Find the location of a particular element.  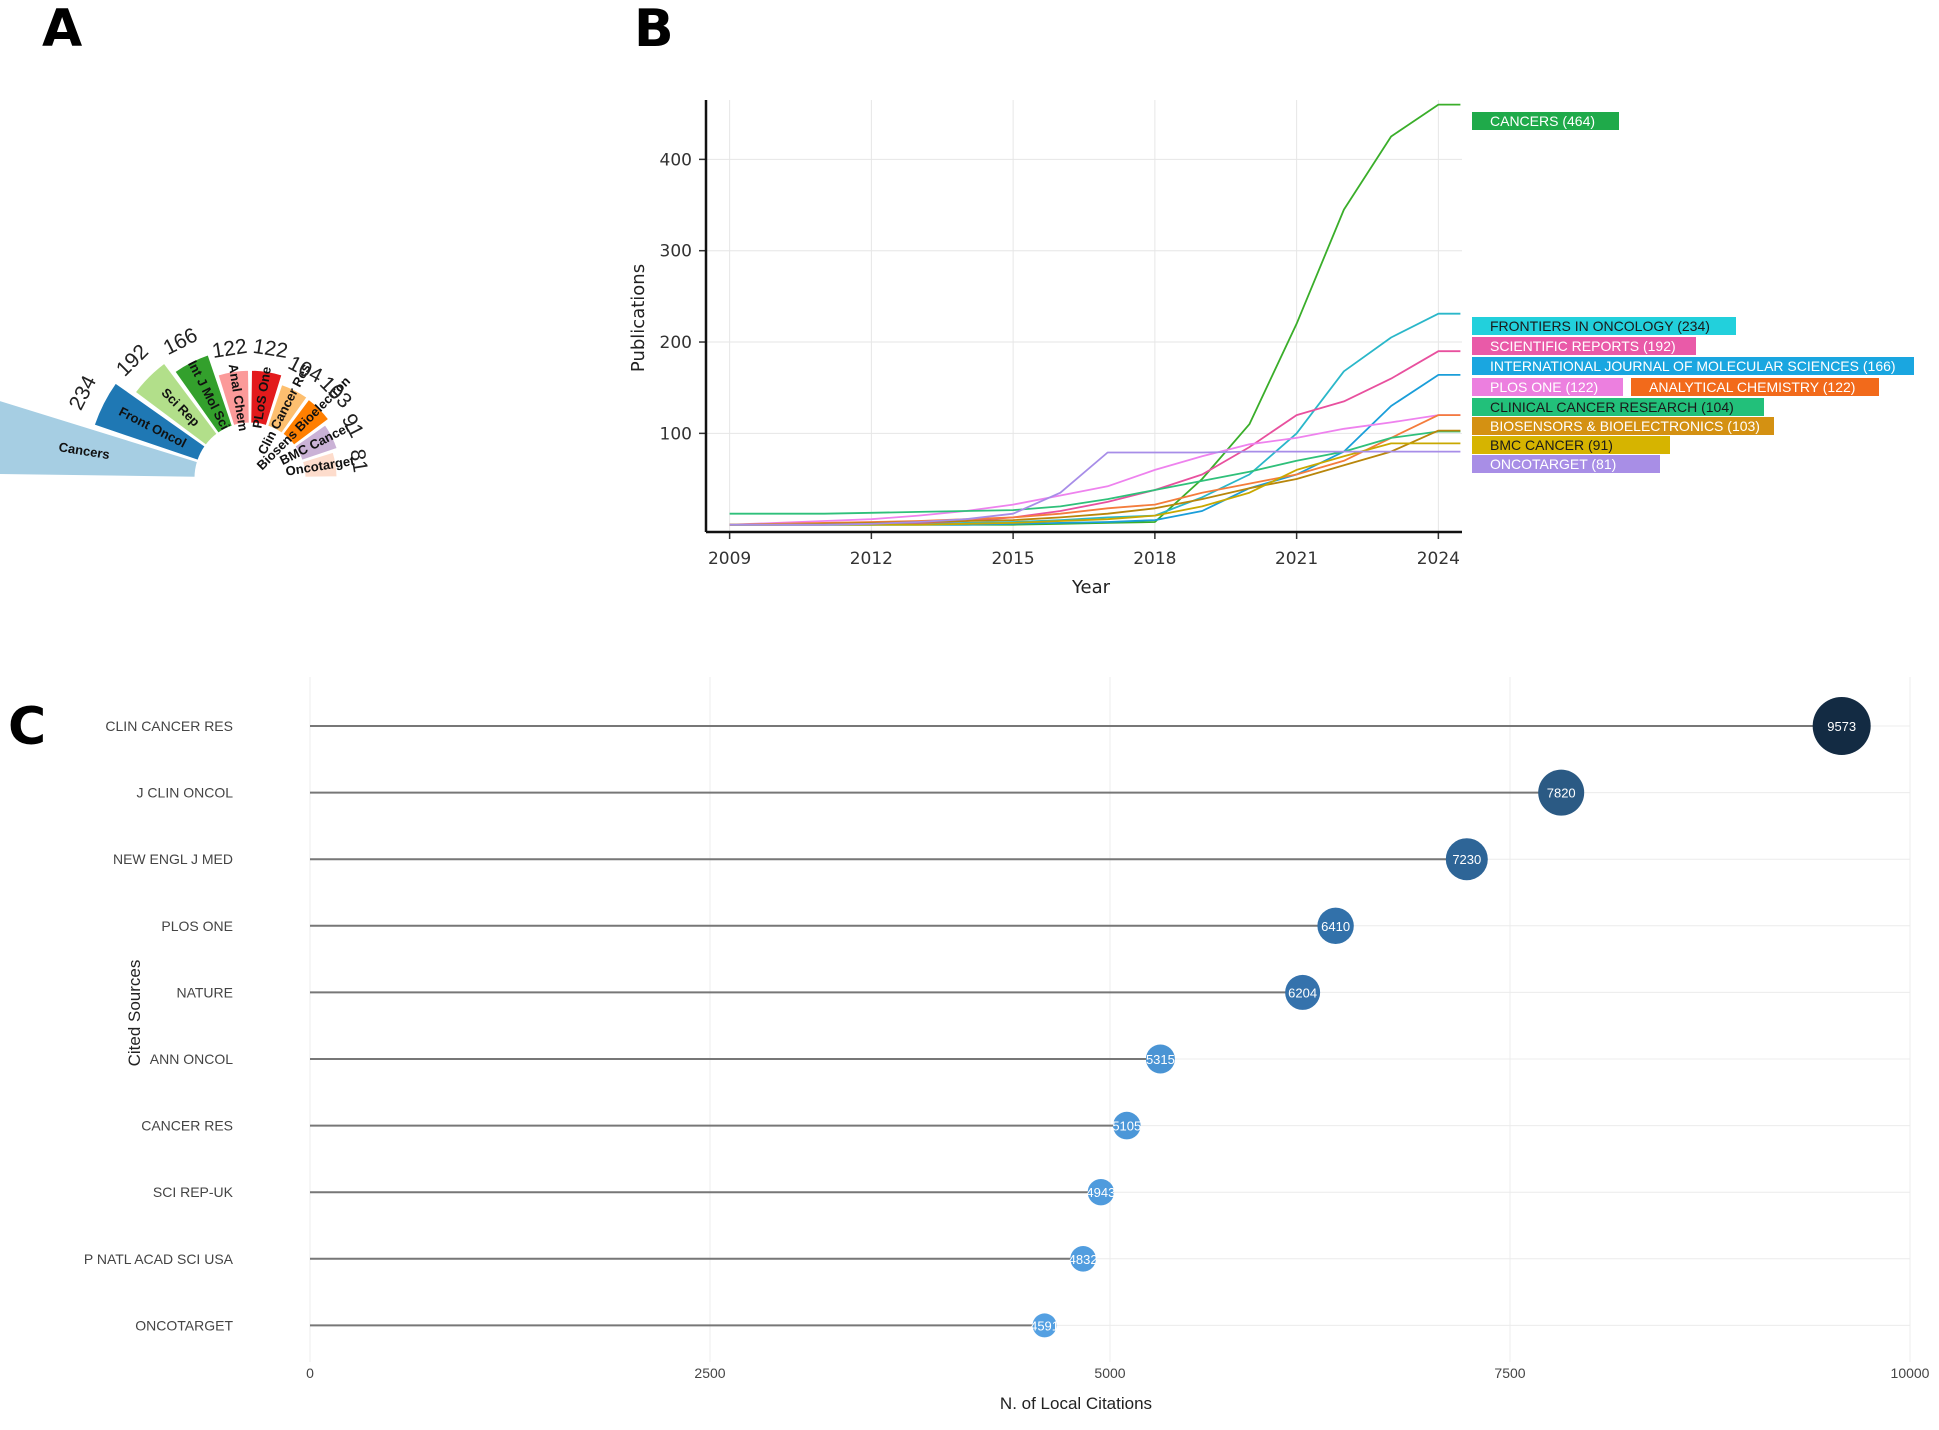

b-gridlines is located at coordinates (1084, 316).